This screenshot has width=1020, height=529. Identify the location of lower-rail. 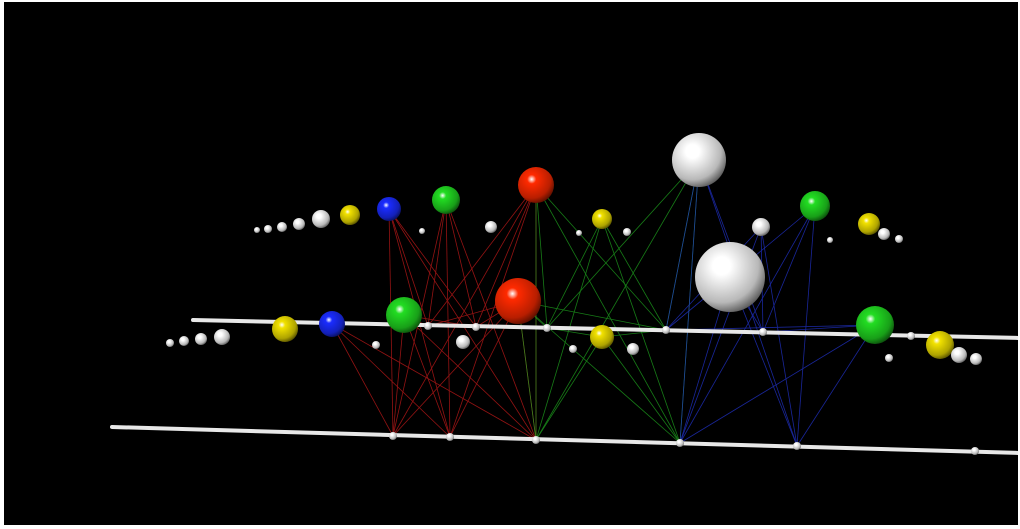
(564, 440).